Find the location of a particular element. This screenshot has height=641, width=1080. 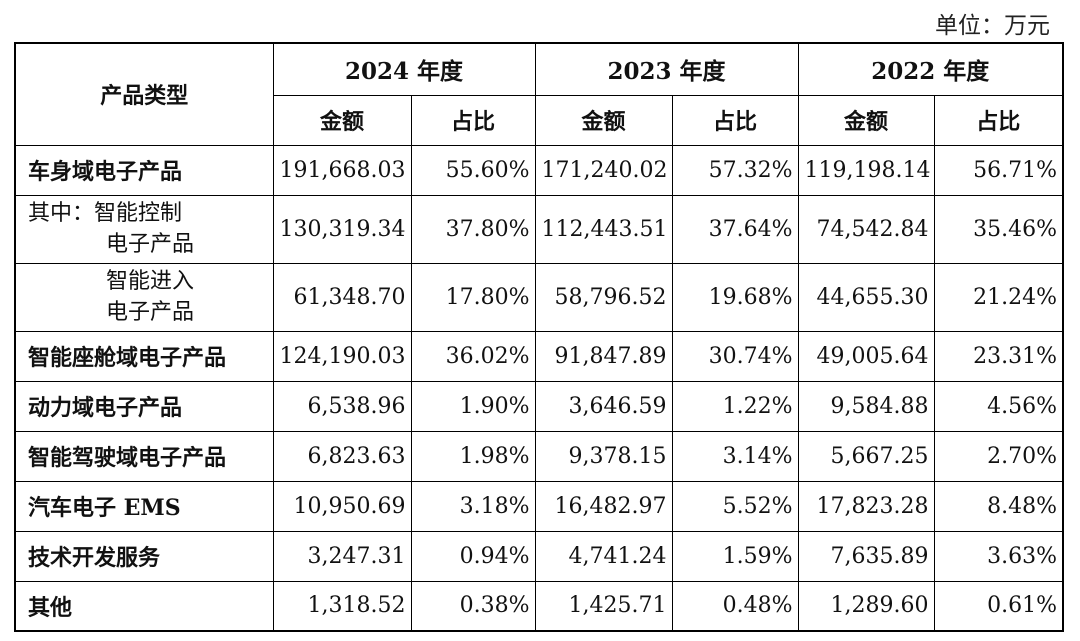

cell-amount-2022: 17,823.28 is located at coordinates (866, 506).